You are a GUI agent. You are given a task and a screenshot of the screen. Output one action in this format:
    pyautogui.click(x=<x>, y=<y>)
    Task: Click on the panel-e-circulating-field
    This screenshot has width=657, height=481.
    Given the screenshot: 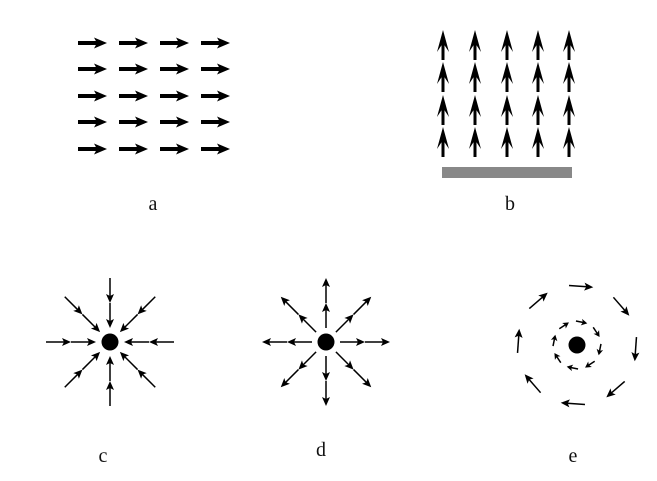 What is the action you would take?
    pyautogui.click(x=577, y=345)
    